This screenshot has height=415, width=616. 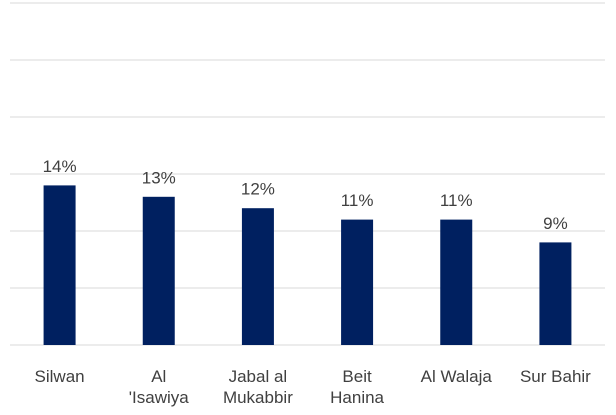 What do you see at coordinates (158, 387) in the screenshot?
I see `x-tick-label: Al 'Isawiya` at bounding box center [158, 387].